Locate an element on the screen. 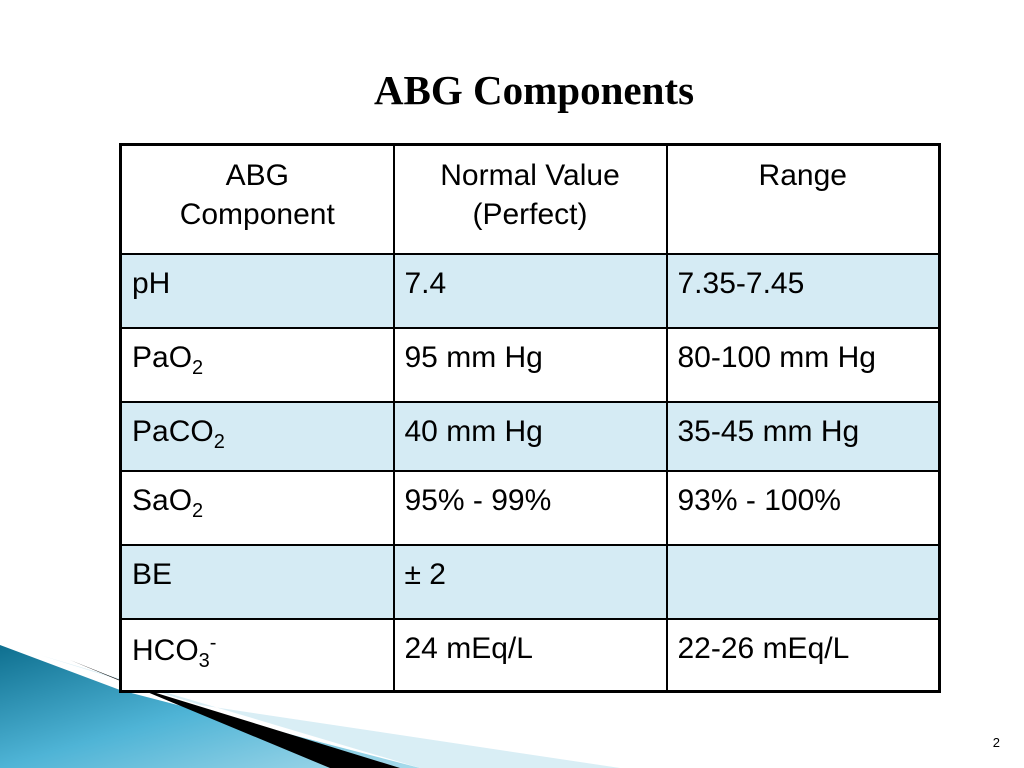 Image resolution: width=1024 pixels, height=768 pixels. table-row: pH 7.4 7.35-7.45 is located at coordinates (530, 290).